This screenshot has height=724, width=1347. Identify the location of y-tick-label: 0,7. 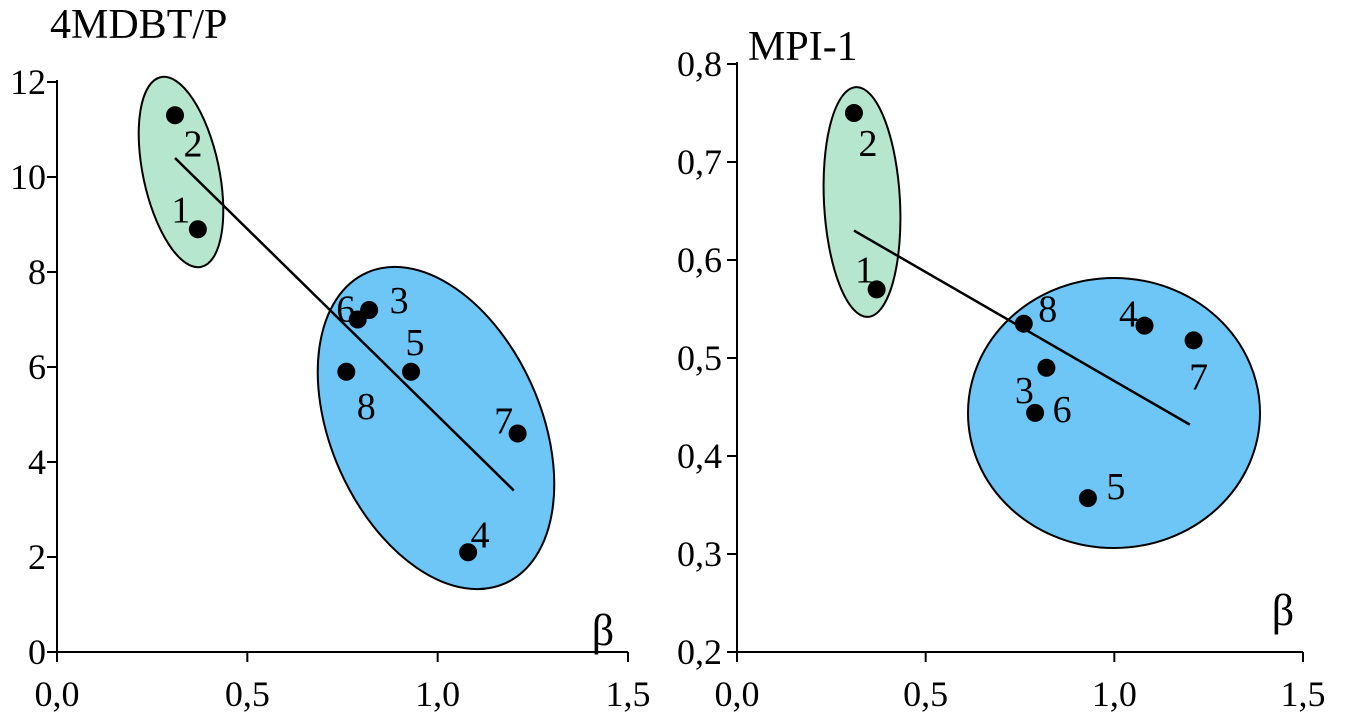
(699, 162).